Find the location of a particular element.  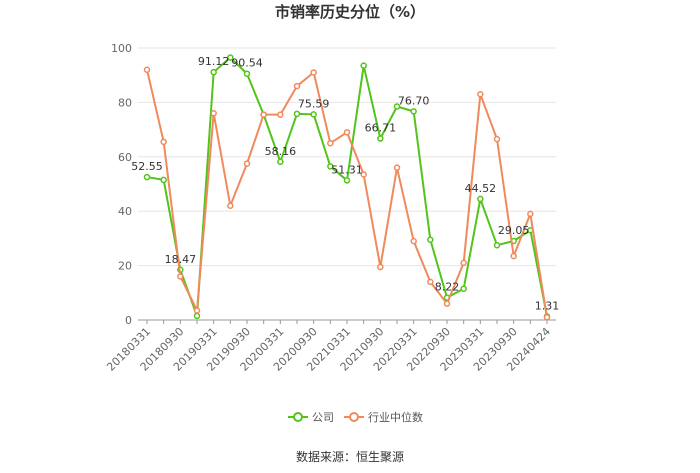

data-label: 90.54 is located at coordinates (247, 63).